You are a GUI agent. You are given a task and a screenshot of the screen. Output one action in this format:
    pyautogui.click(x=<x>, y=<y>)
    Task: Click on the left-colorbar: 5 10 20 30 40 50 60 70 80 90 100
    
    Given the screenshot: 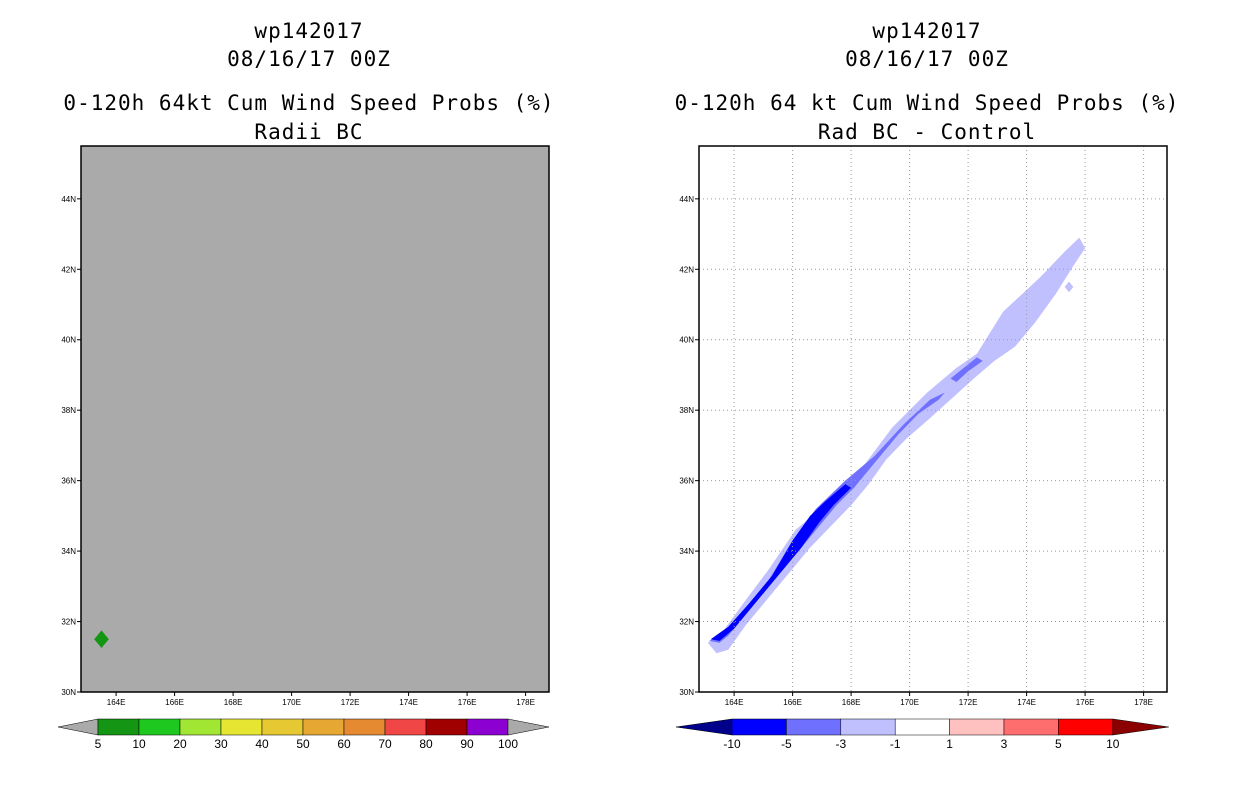 What is the action you would take?
    pyautogui.click(x=303, y=734)
    